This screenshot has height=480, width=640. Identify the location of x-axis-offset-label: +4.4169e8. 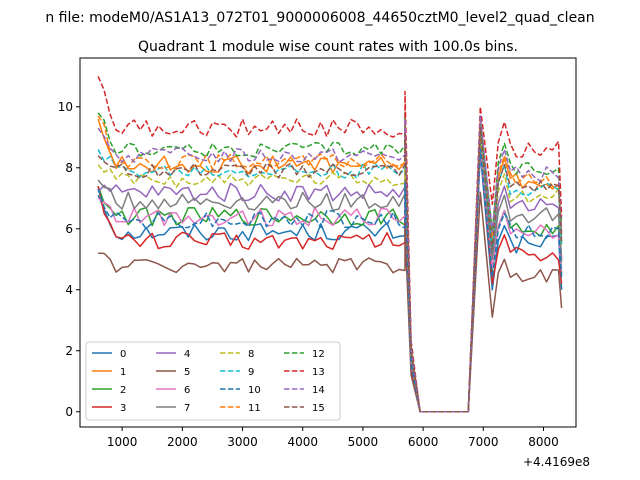
(556, 462).